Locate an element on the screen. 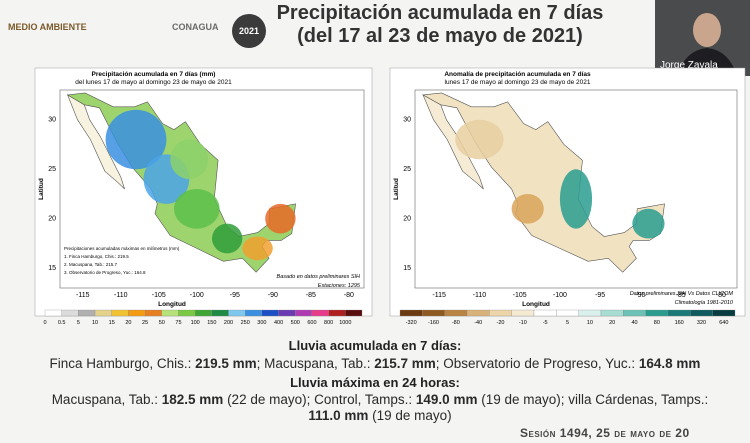 The width and height of the screenshot is (750, 443). scale-label: 25 is located at coordinates (145, 323).